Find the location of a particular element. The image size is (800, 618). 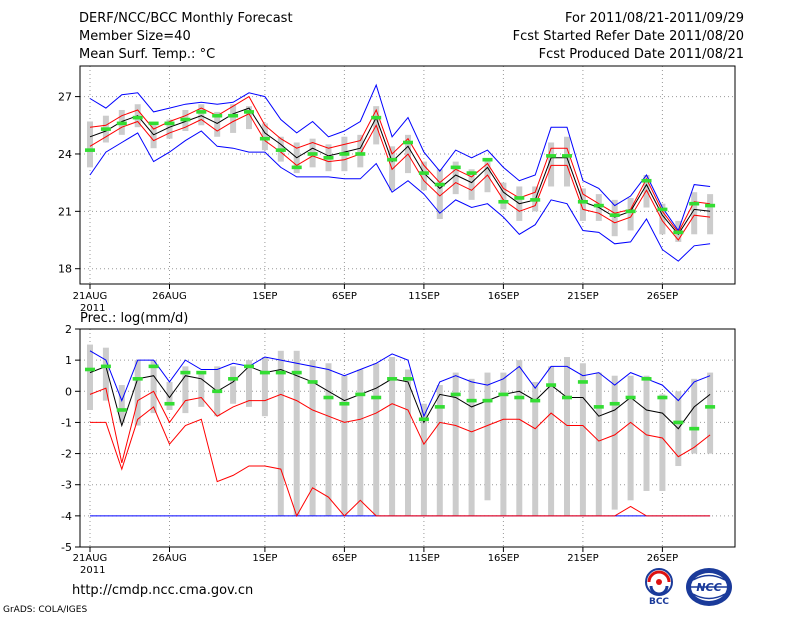

temp-y-tick-label: 21 is located at coordinates (65, 211).